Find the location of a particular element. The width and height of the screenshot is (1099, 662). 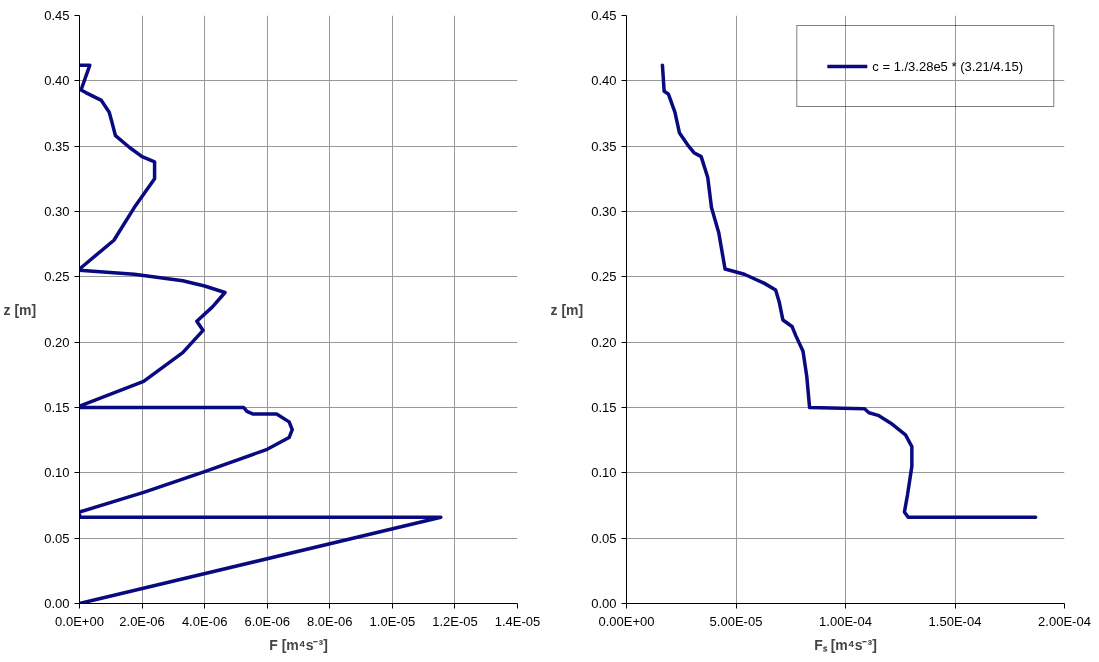

x-tick-label: 1.00E-04 is located at coordinates (845, 621).